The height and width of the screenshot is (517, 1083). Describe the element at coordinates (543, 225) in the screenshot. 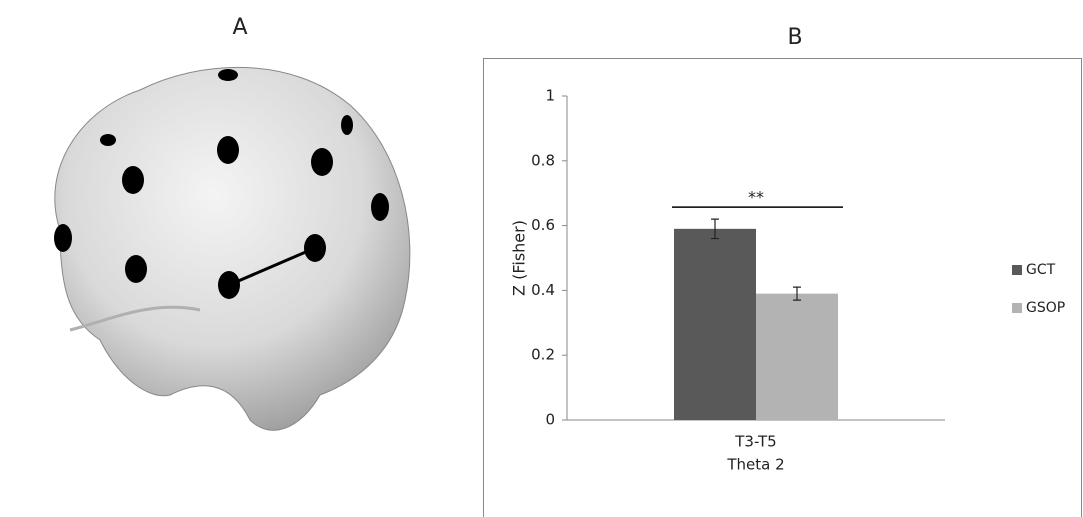

I see `y-tick-label: 0.6` at that location.